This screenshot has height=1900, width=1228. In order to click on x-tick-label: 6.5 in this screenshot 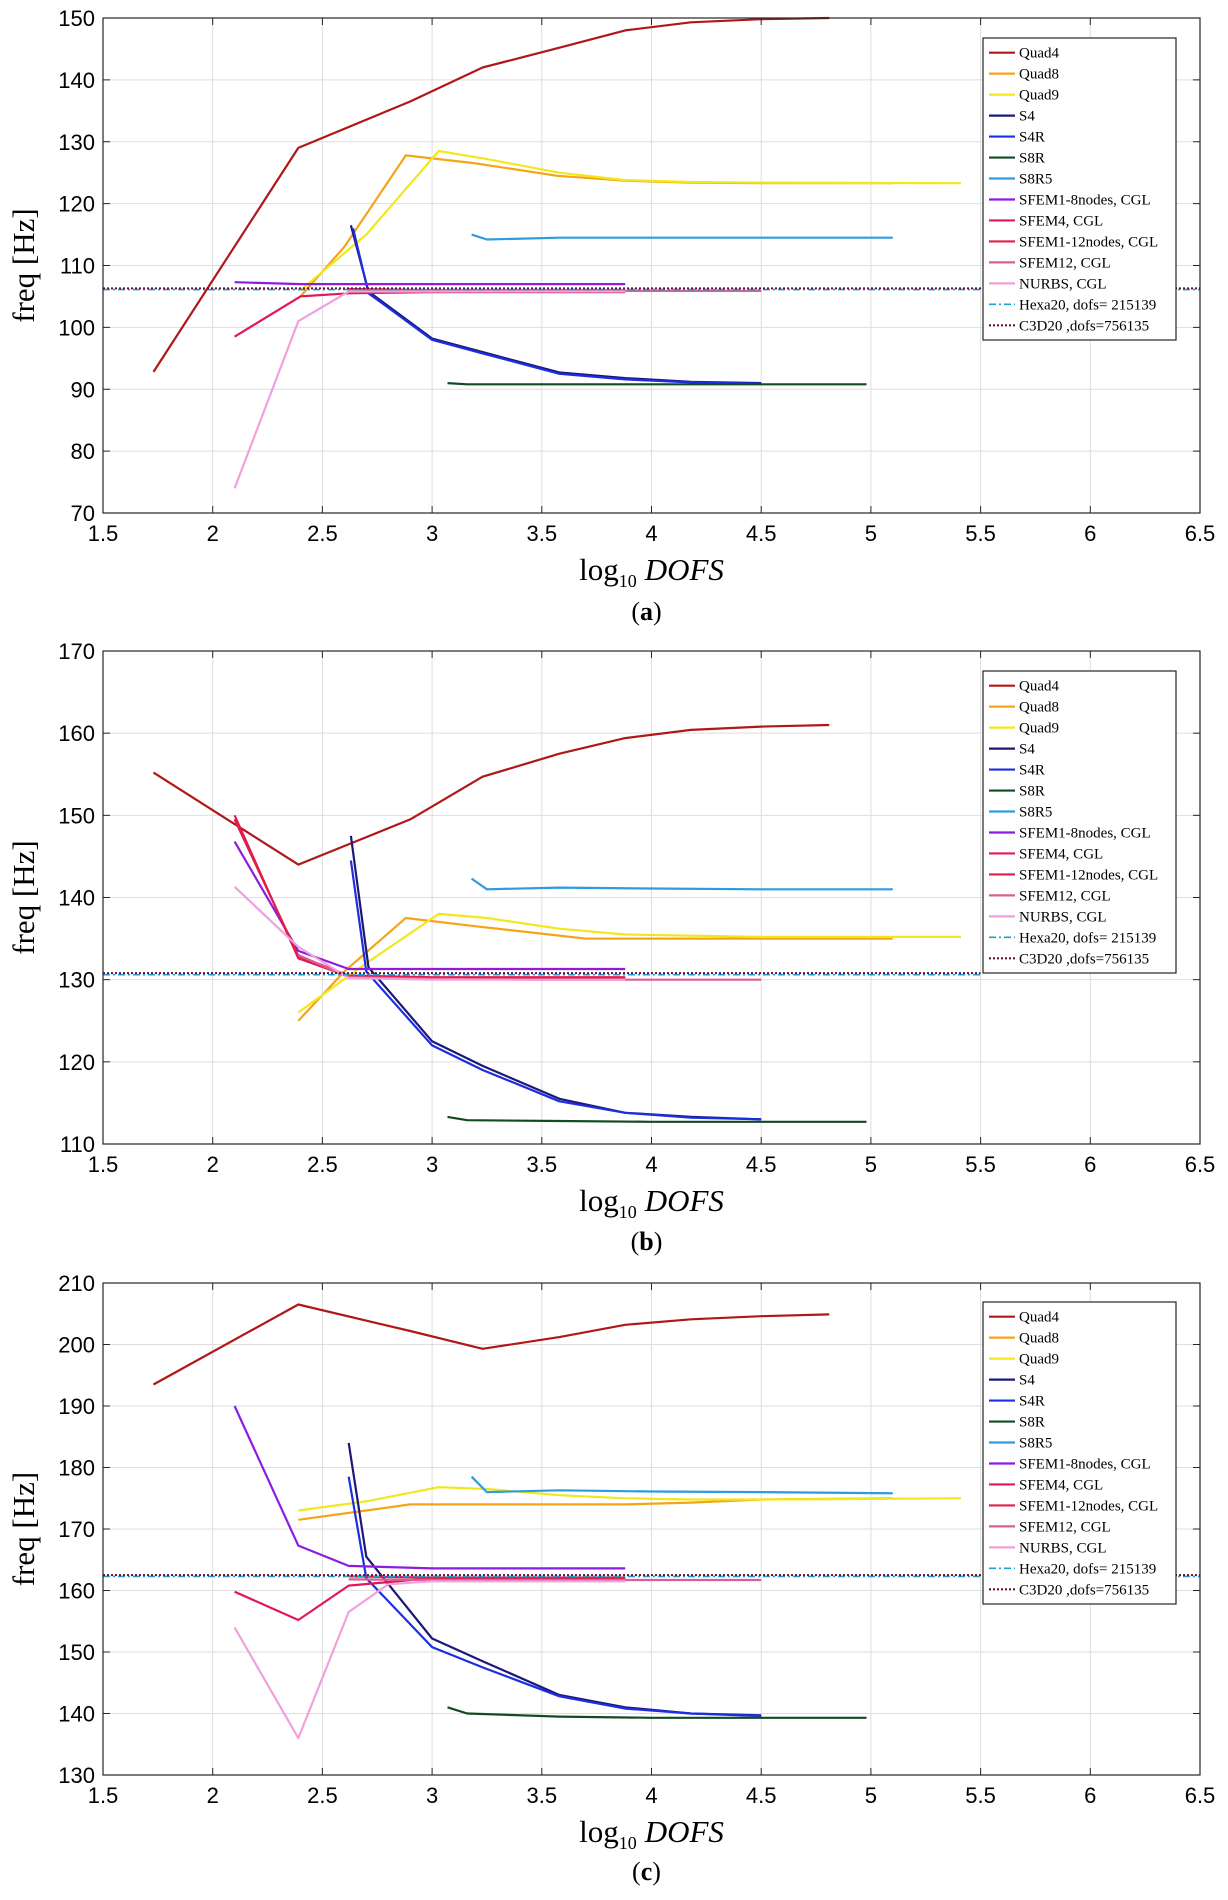, I will do `click(1200, 1164)`.